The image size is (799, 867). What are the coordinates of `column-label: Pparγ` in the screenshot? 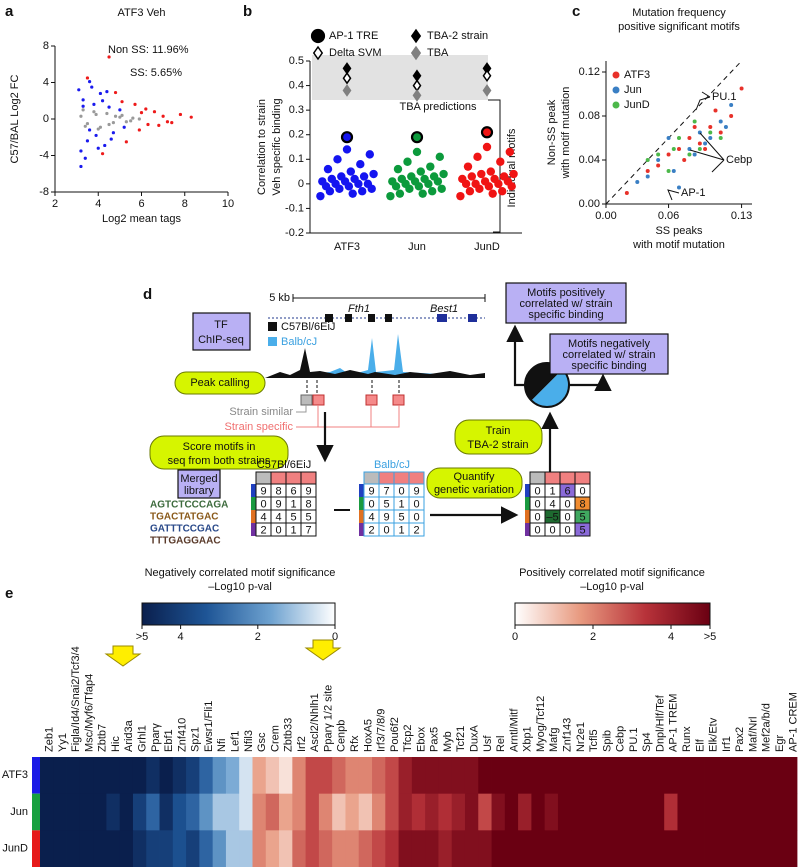 It's located at (156, 737).